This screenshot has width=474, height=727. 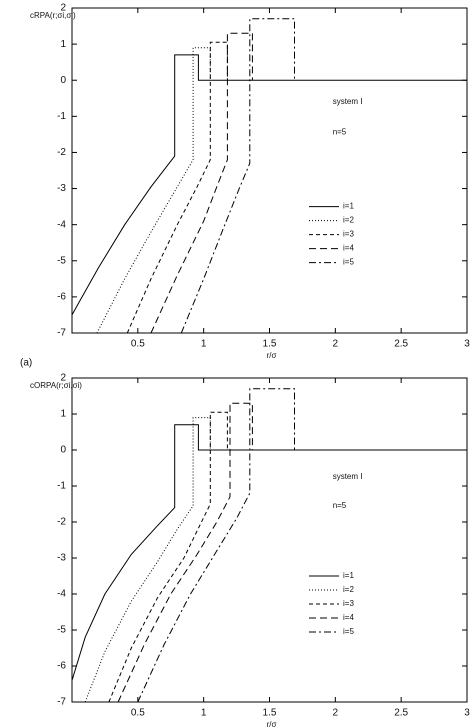 What do you see at coordinates (56, 385) in the screenshot?
I see `y-axis-label: cORPA(r;σi,σi)` at bounding box center [56, 385].